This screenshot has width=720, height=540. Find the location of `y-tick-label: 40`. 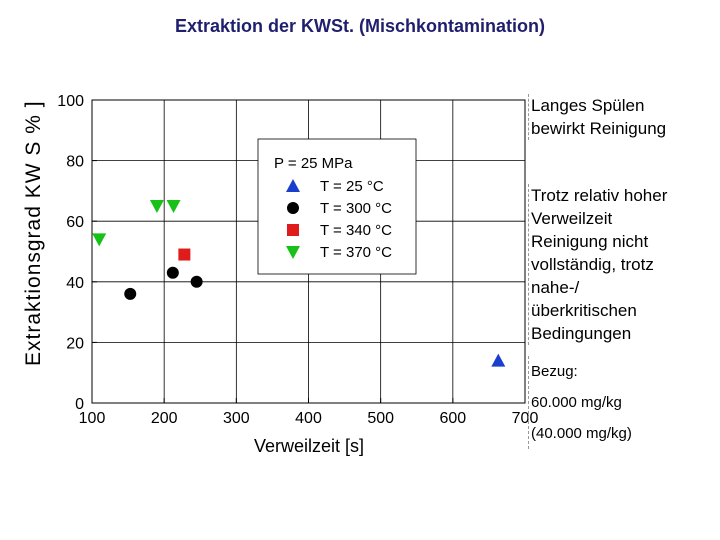

y-tick-label: 40 is located at coordinates (75, 283).